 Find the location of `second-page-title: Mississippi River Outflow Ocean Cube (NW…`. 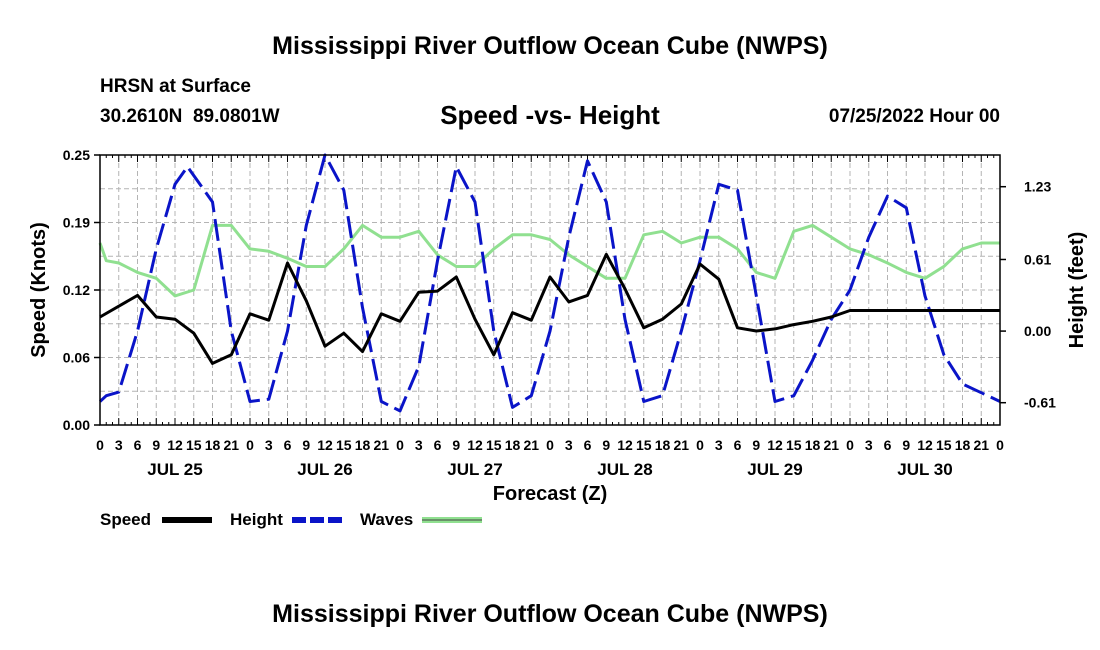

second-page-title: Mississippi River Outflow Ocean Cube (NW… is located at coordinates (550, 614).